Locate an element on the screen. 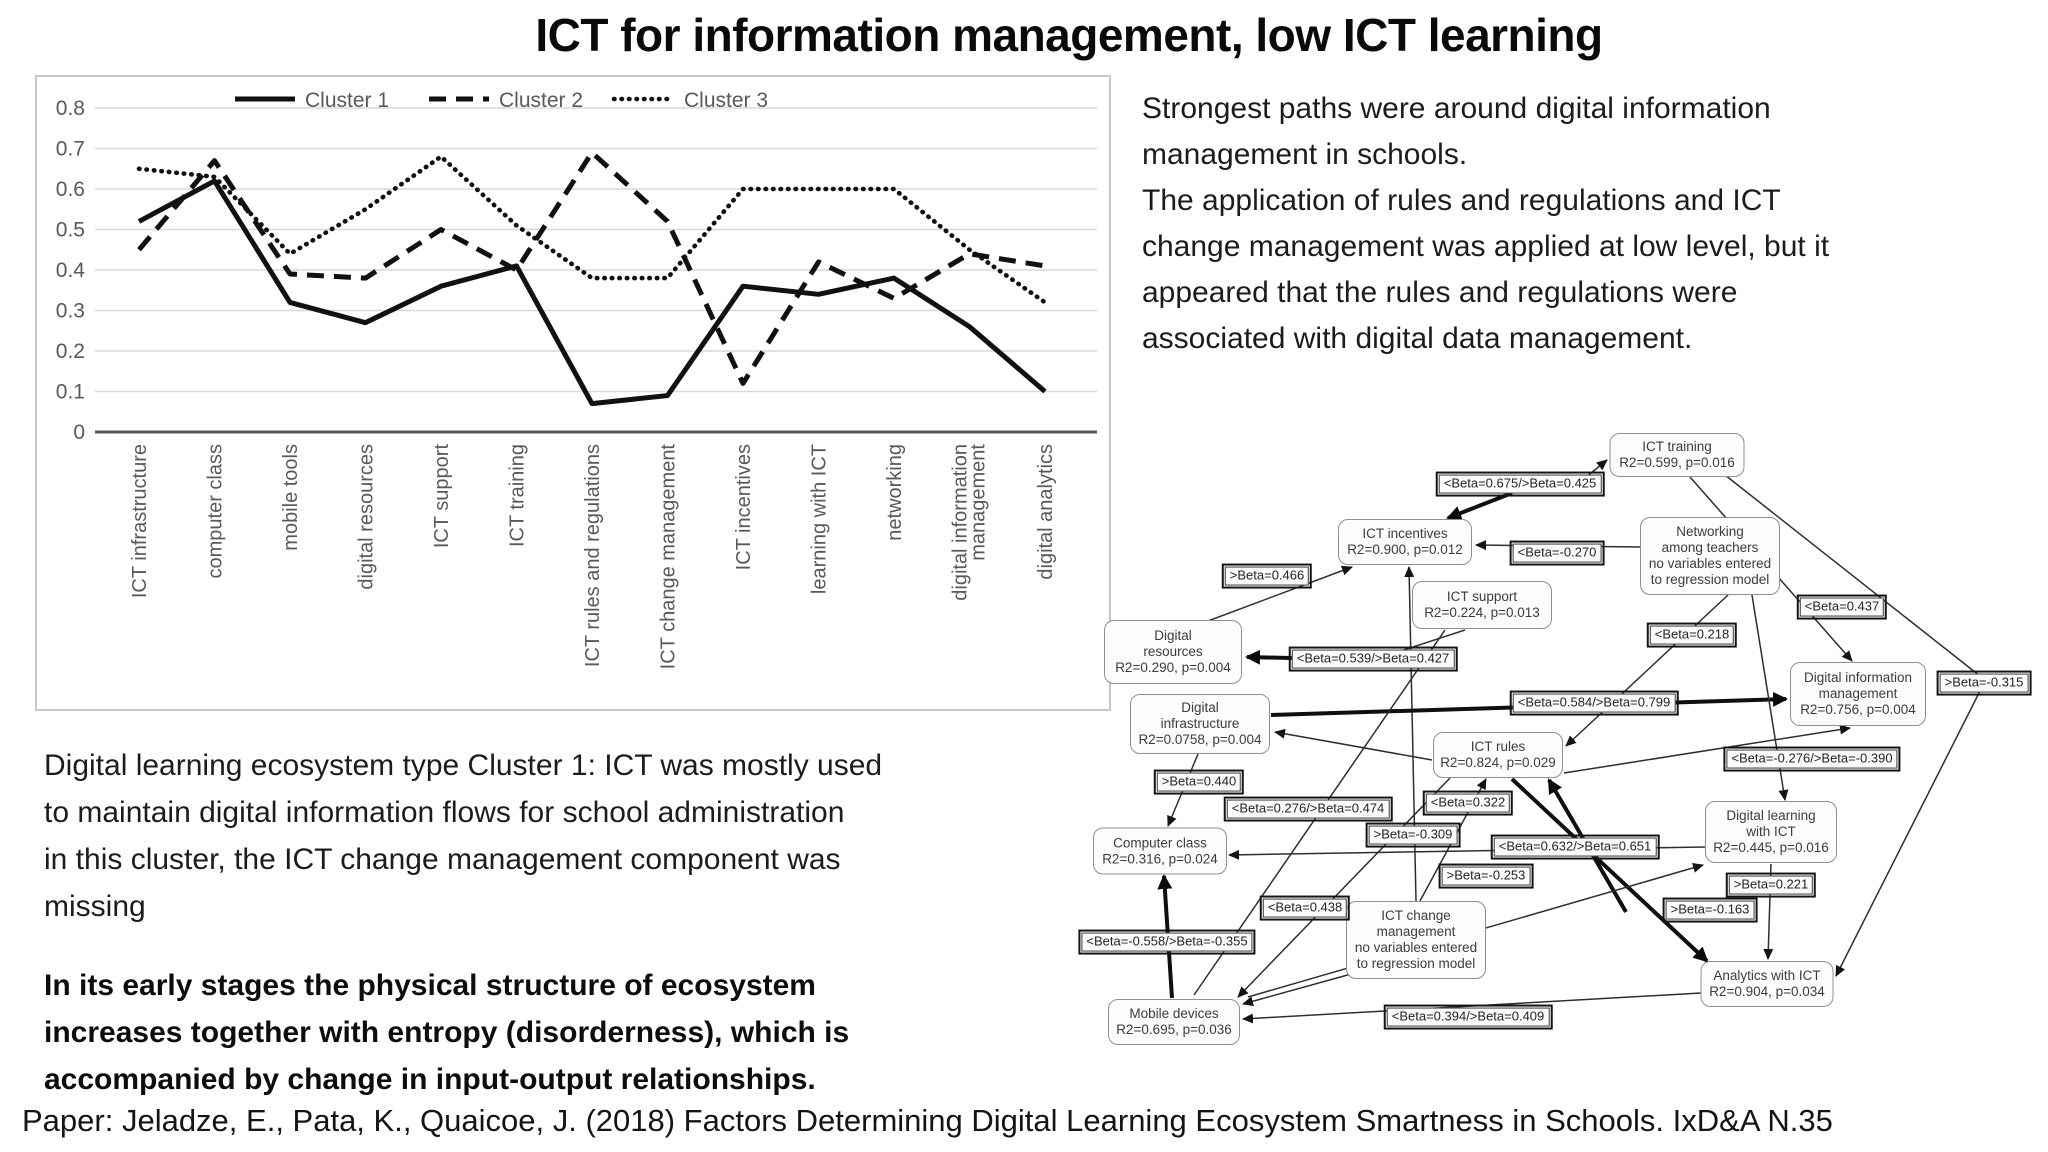  x-category-label: computer class is located at coordinates (216, 511).